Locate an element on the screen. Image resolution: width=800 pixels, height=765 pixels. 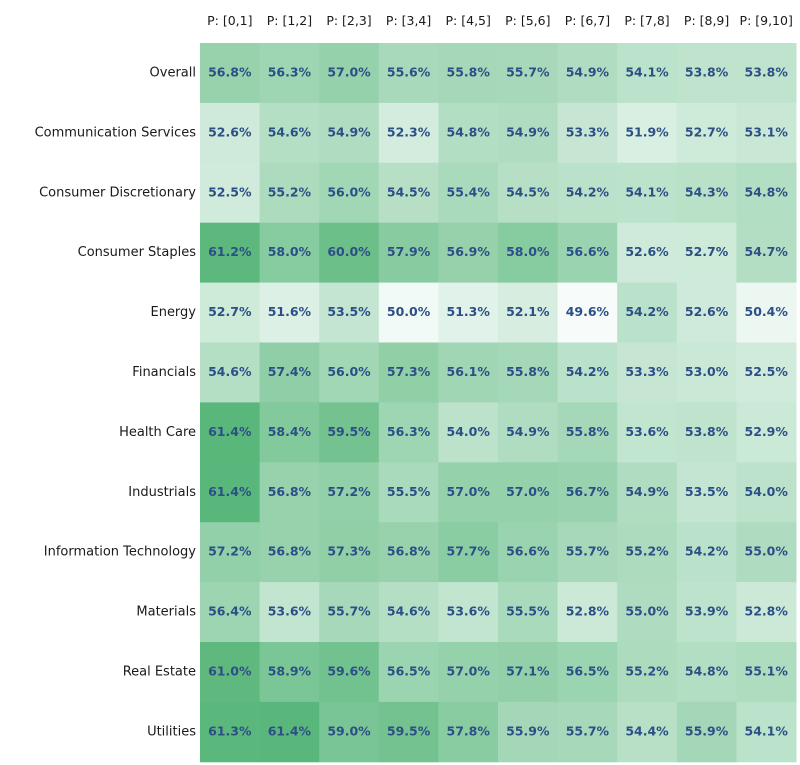
cell-value-label: 56.7% is located at coordinates (588, 491).